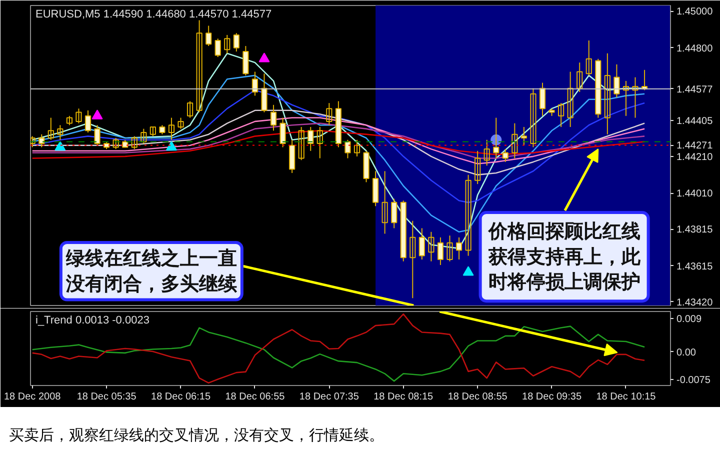 The width and height of the screenshot is (720, 453). What do you see at coordinates (478, 397) in the screenshot?
I see `x-tick-label: 18 Dec 08:55` at bounding box center [478, 397].